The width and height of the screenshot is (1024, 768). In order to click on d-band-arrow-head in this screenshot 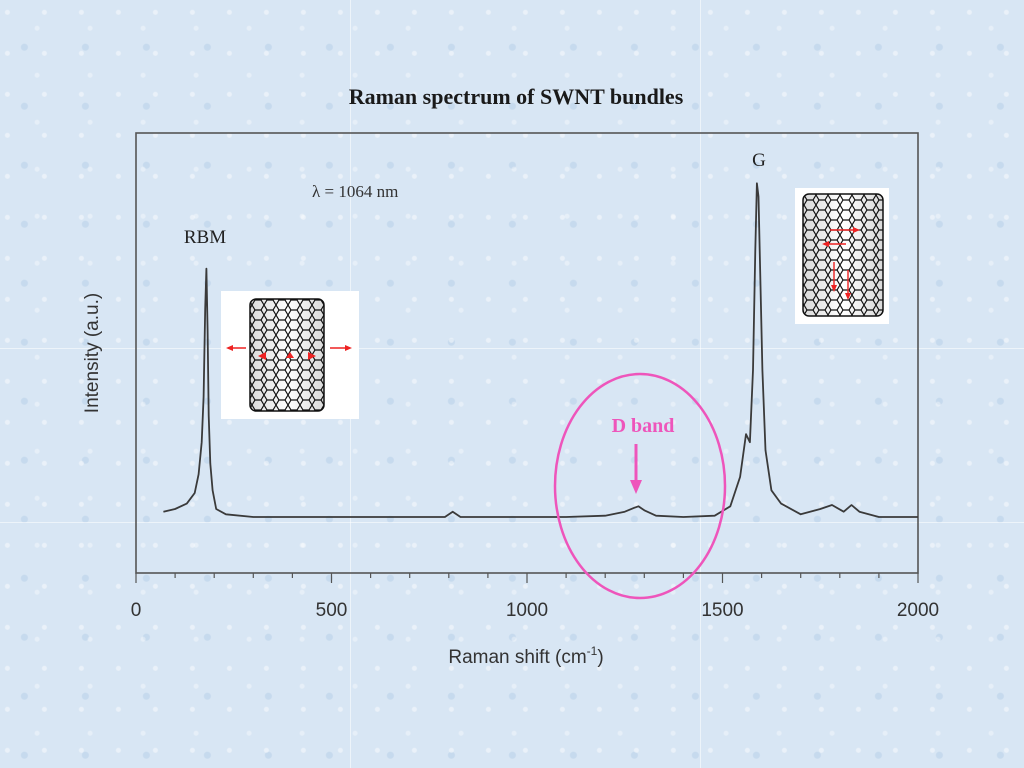, I will do `click(636, 487)`.